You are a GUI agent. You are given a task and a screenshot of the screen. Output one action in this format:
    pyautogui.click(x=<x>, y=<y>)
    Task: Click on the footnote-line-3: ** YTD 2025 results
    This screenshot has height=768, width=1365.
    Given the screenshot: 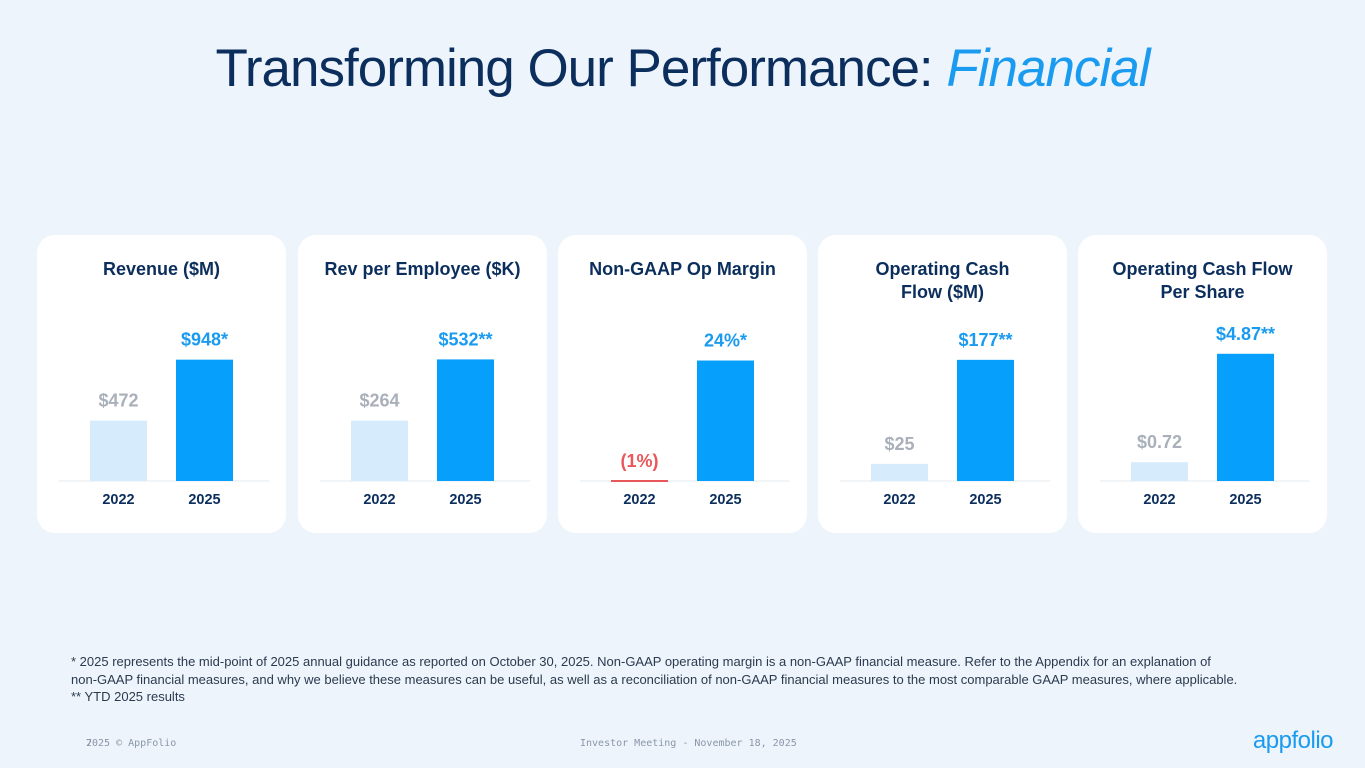 What is the action you would take?
    pyautogui.click(x=128, y=696)
    